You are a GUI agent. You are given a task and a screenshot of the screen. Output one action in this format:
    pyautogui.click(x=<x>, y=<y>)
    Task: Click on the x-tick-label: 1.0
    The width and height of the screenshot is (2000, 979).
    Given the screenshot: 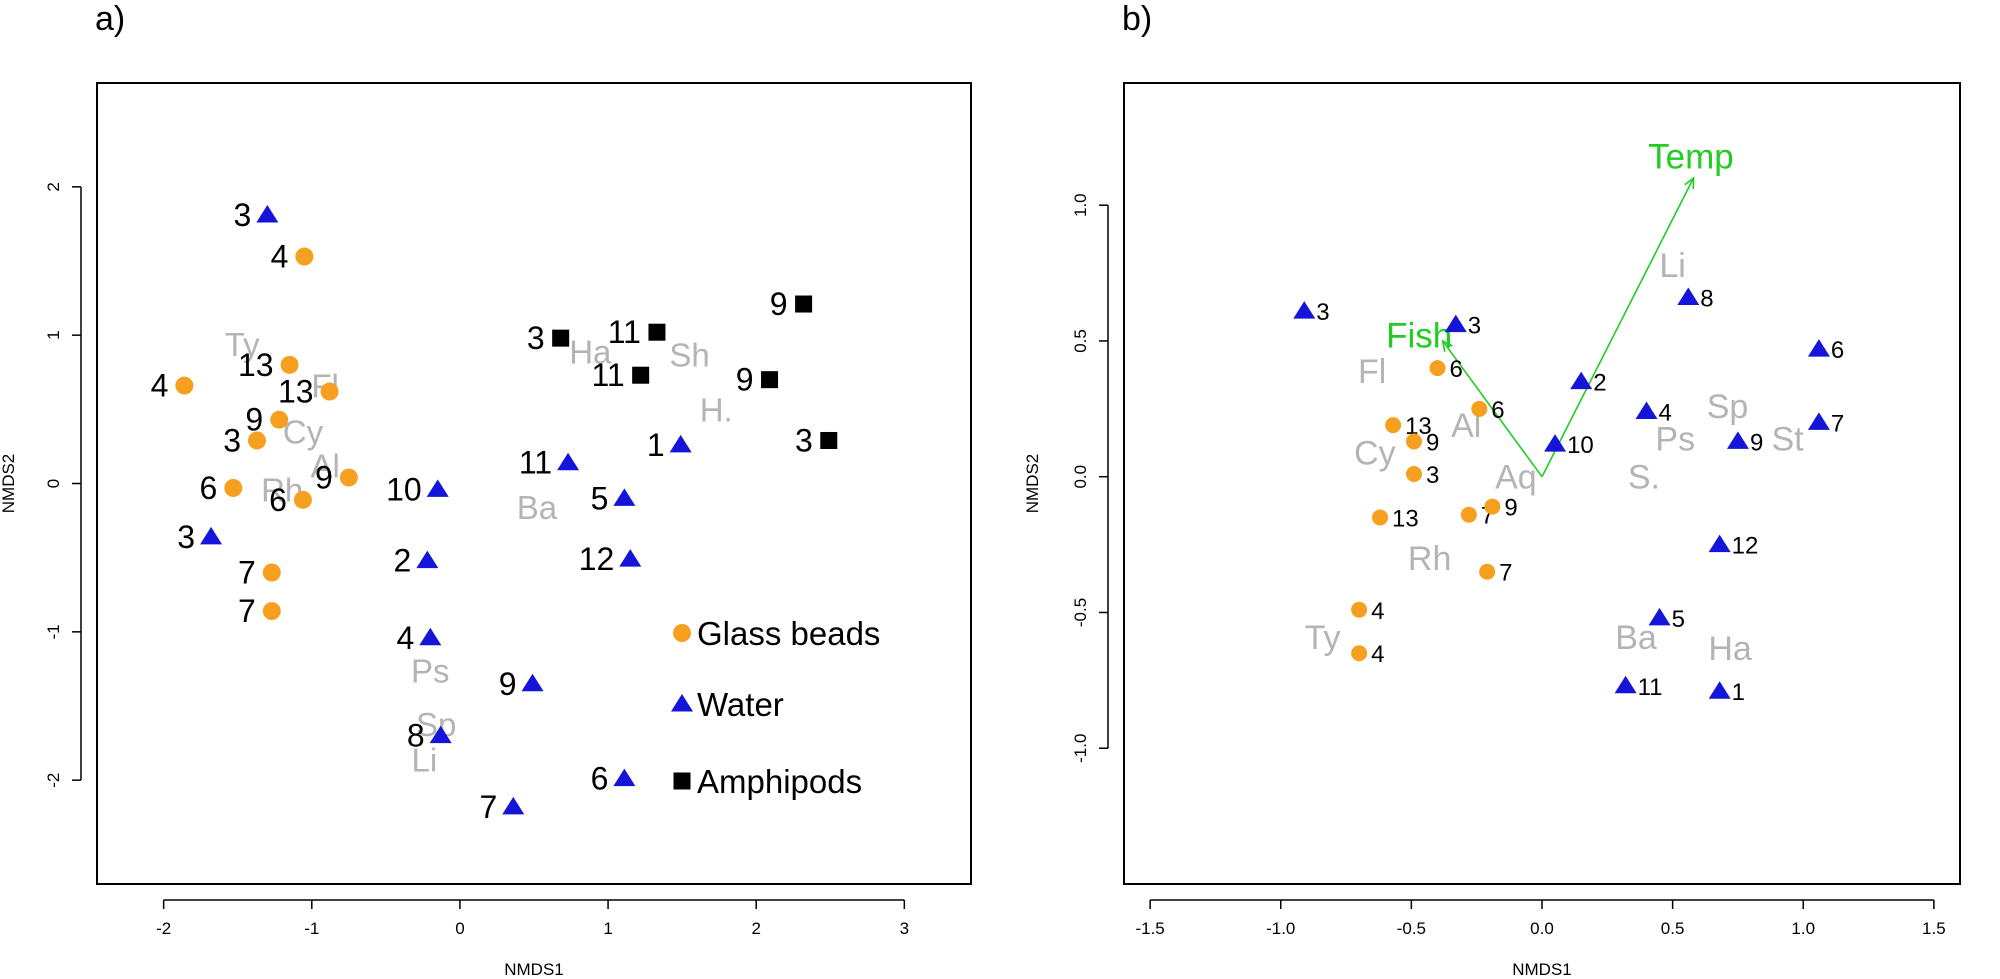 What is the action you would take?
    pyautogui.click(x=1803, y=928)
    